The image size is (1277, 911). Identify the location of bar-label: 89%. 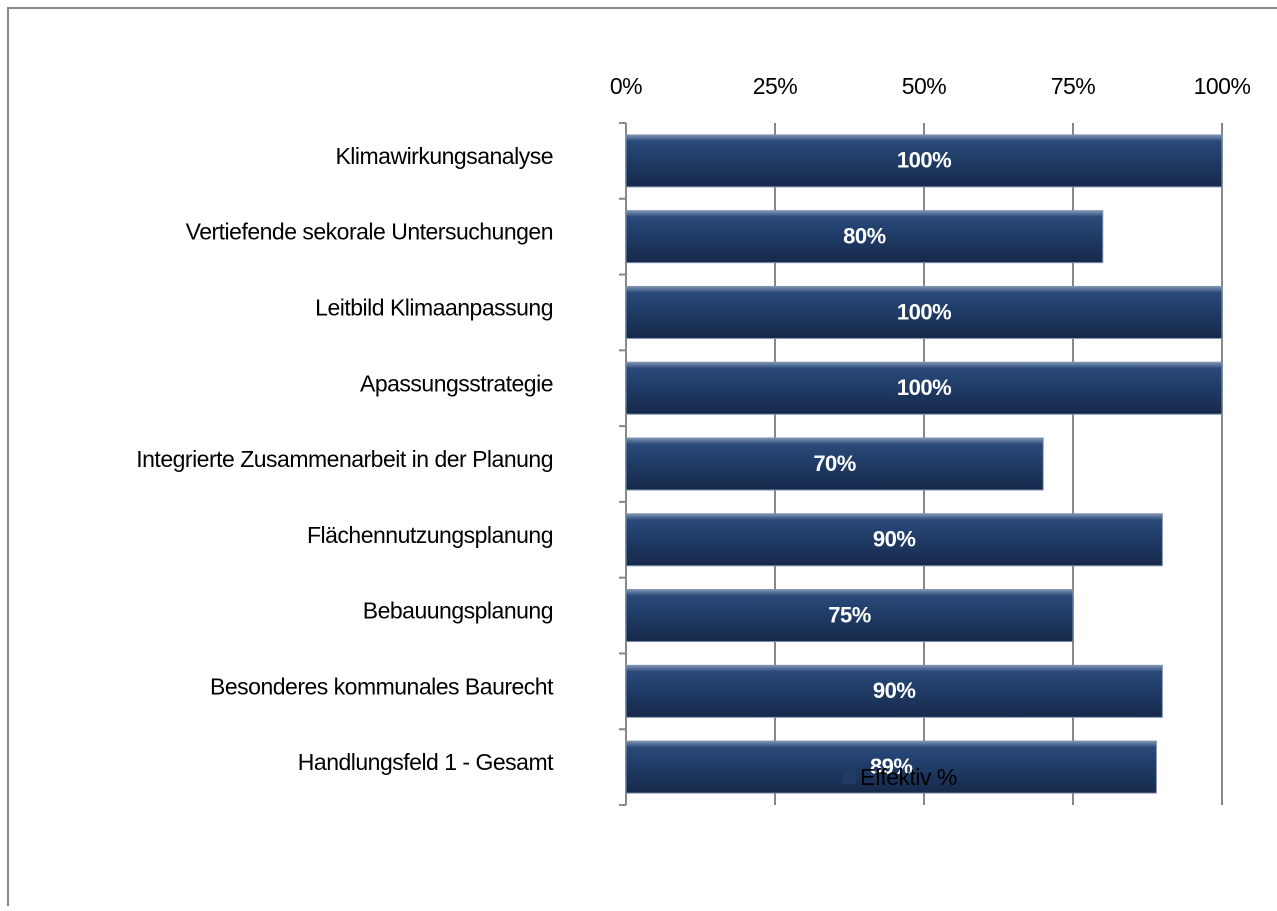
(891, 766).